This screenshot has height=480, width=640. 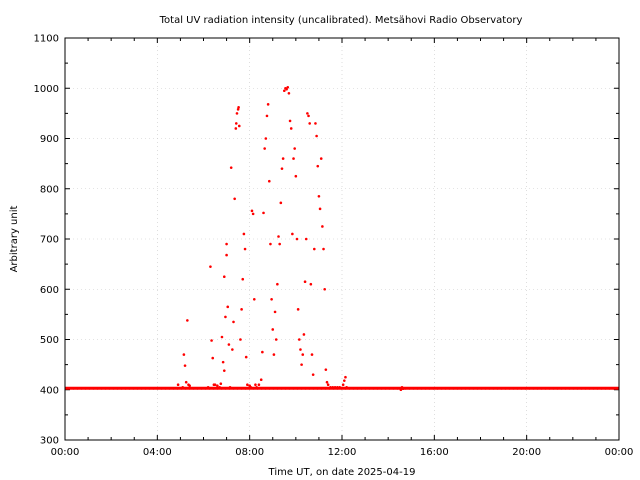 I want to click on x-tick-label: 20:00, so click(x=526, y=452).